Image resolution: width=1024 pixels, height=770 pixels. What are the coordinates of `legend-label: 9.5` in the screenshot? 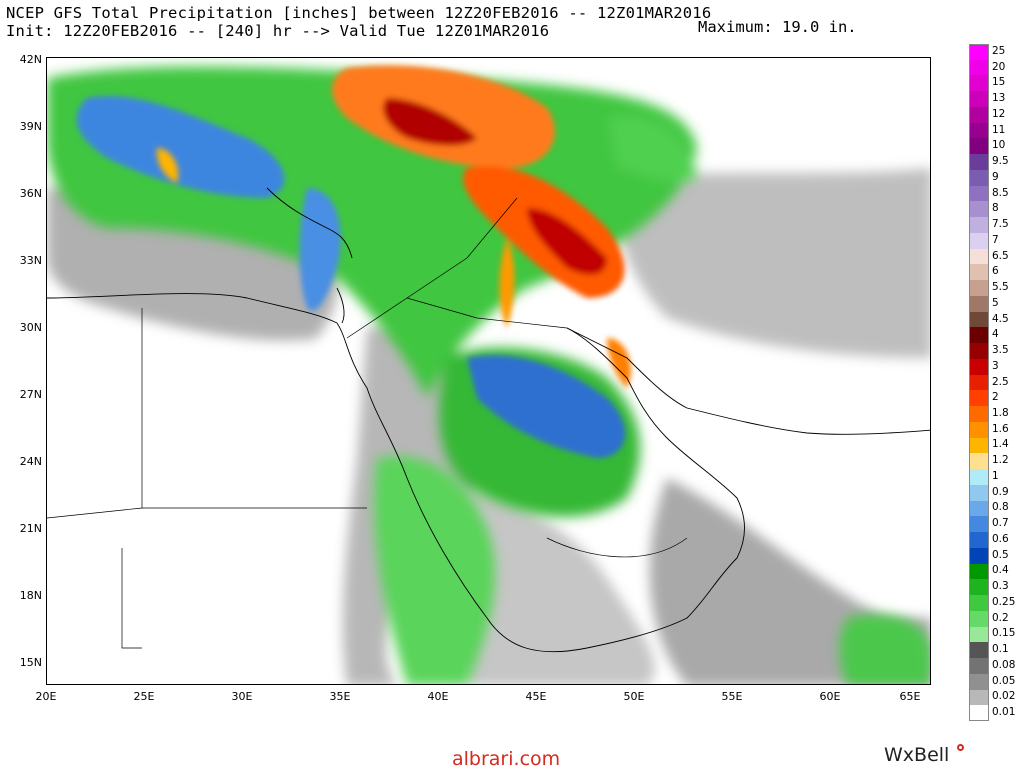 It's located at (1000, 161).